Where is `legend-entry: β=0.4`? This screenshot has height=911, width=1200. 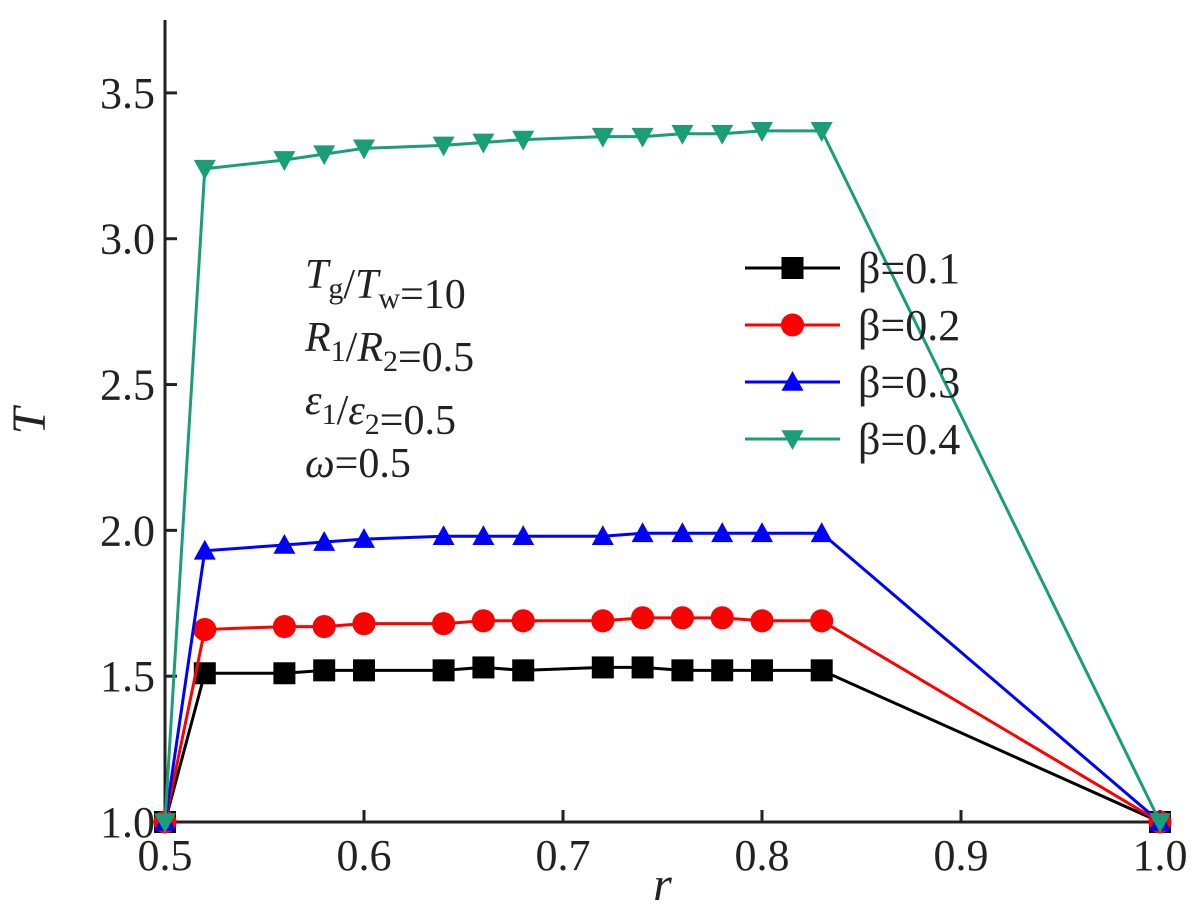 legend-entry: β=0.4 is located at coordinates (852, 439).